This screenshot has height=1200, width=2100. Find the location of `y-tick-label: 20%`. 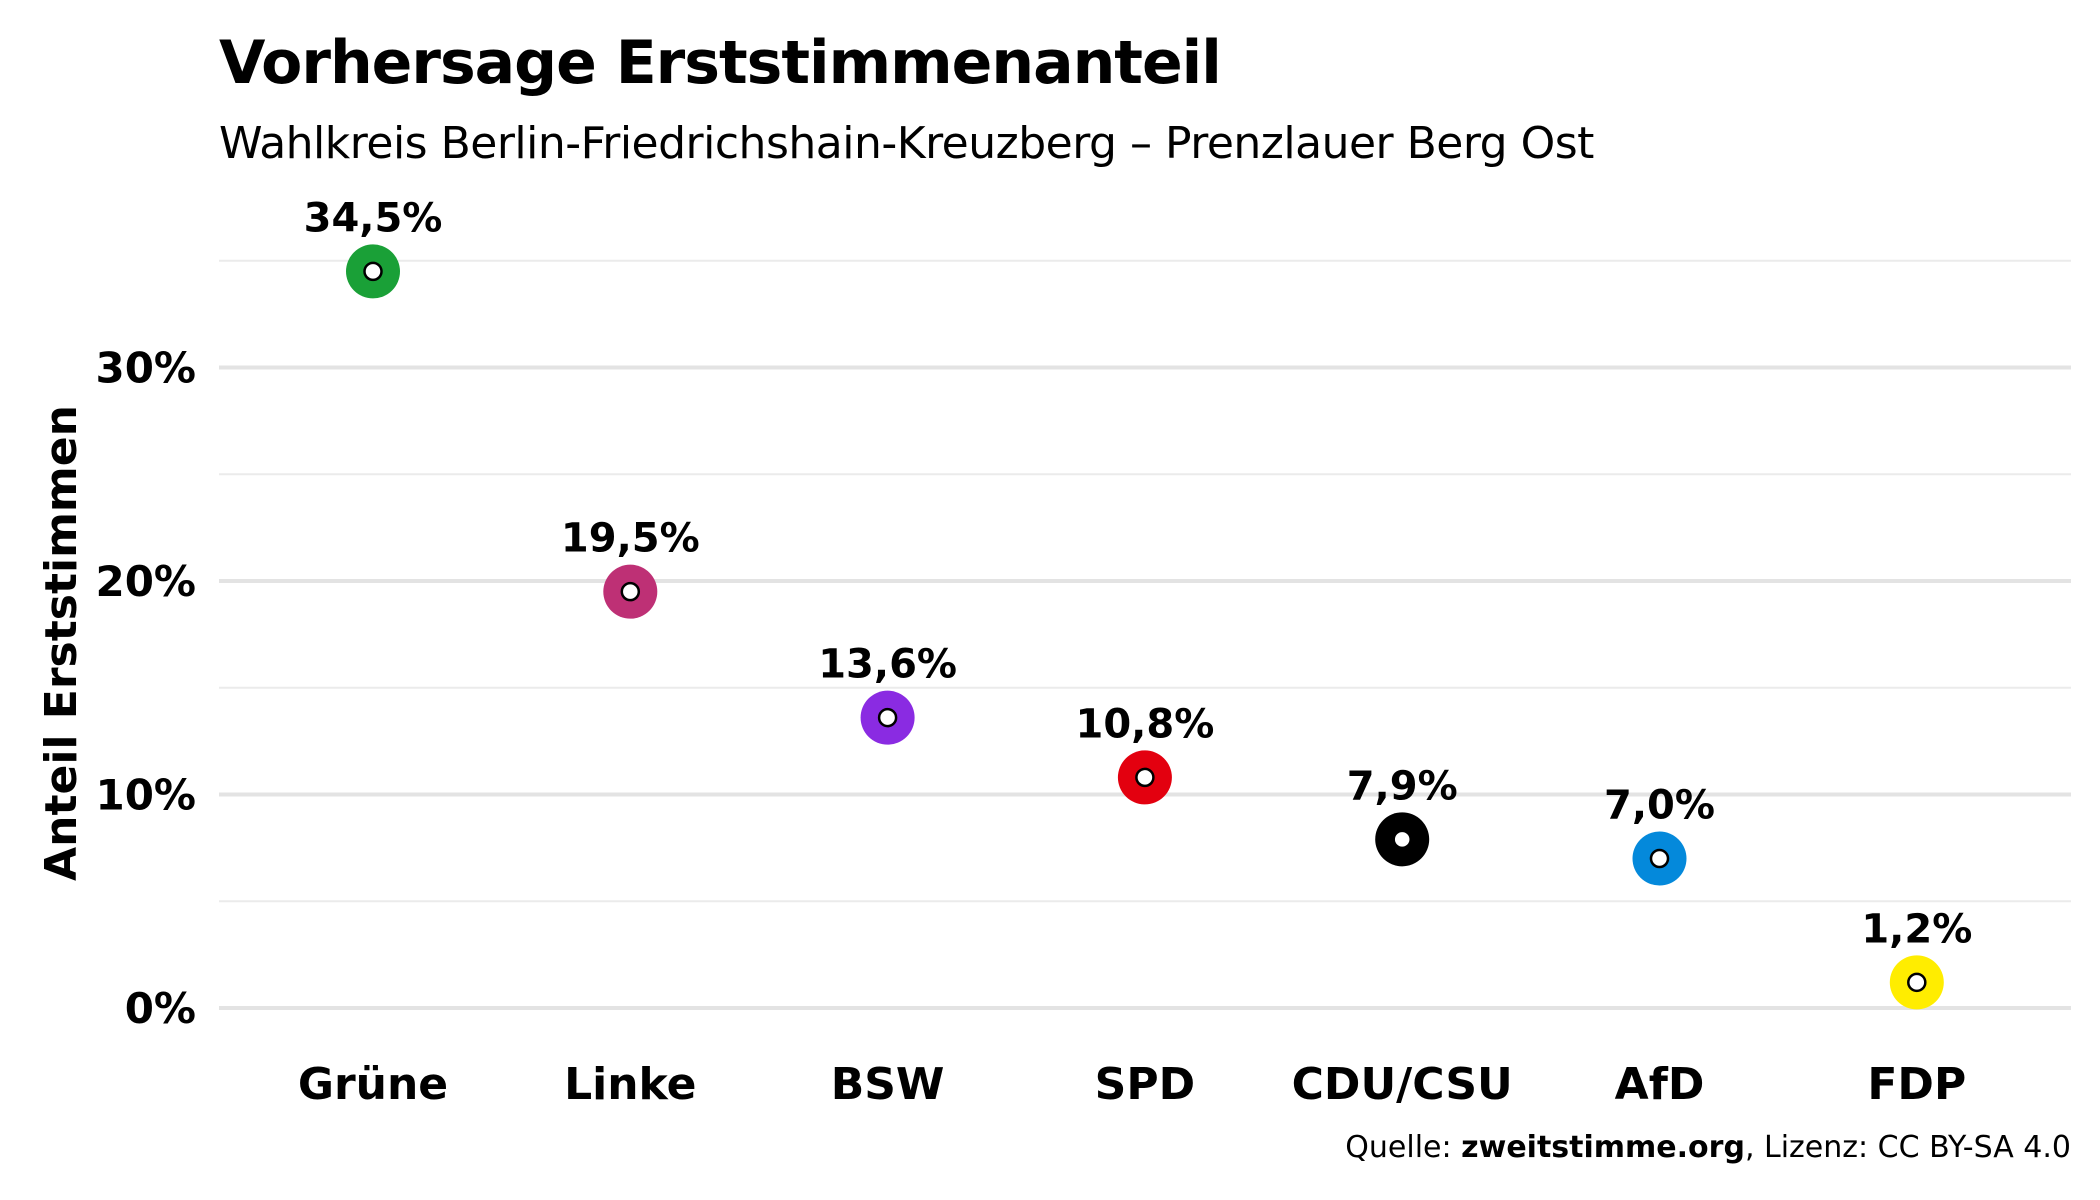

y-tick-label: 20% is located at coordinates (145, 581).